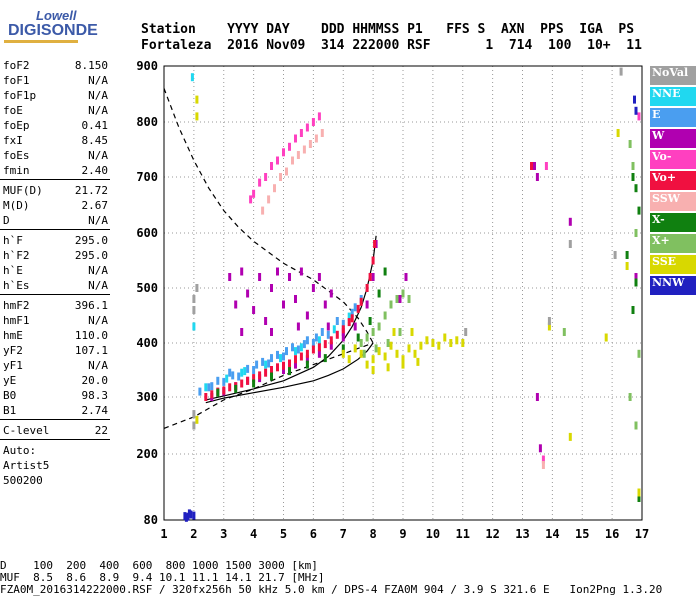 The height and width of the screenshot is (600, 700). What do you see at coordinates (16, 170) in the screenshot?
I see `param-name: fmin` at bounding box center [16, 170].